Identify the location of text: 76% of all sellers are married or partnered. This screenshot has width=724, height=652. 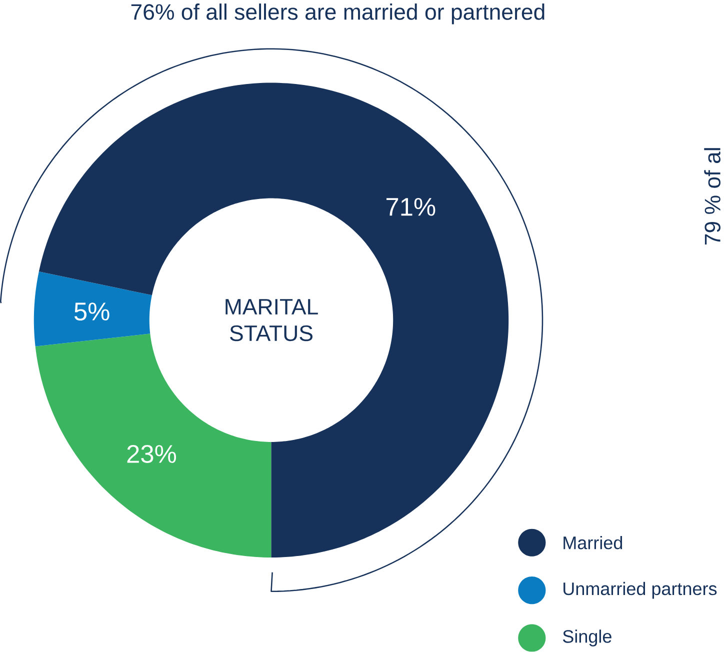
(337, 14).